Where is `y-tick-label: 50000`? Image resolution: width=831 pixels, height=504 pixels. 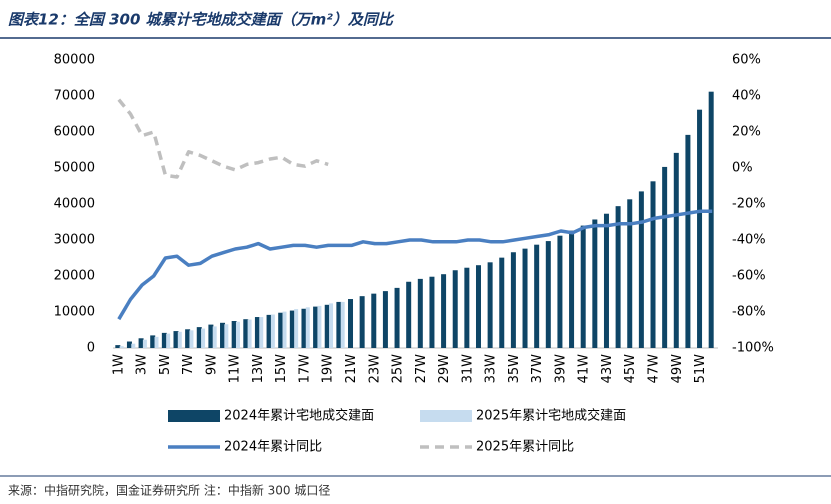
y-tick-label: 50000 is located at coordinates (74, 168).